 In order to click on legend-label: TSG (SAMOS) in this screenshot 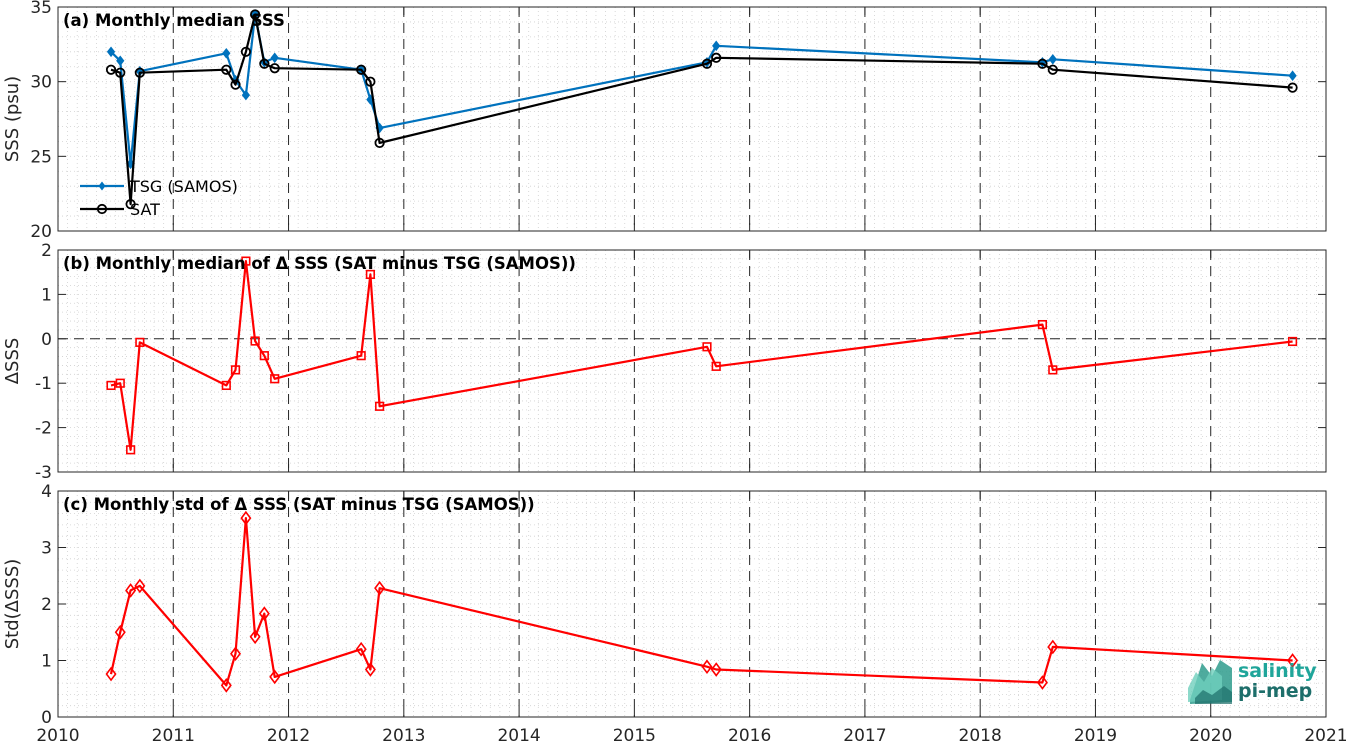, I will do `click(183, 186)`.